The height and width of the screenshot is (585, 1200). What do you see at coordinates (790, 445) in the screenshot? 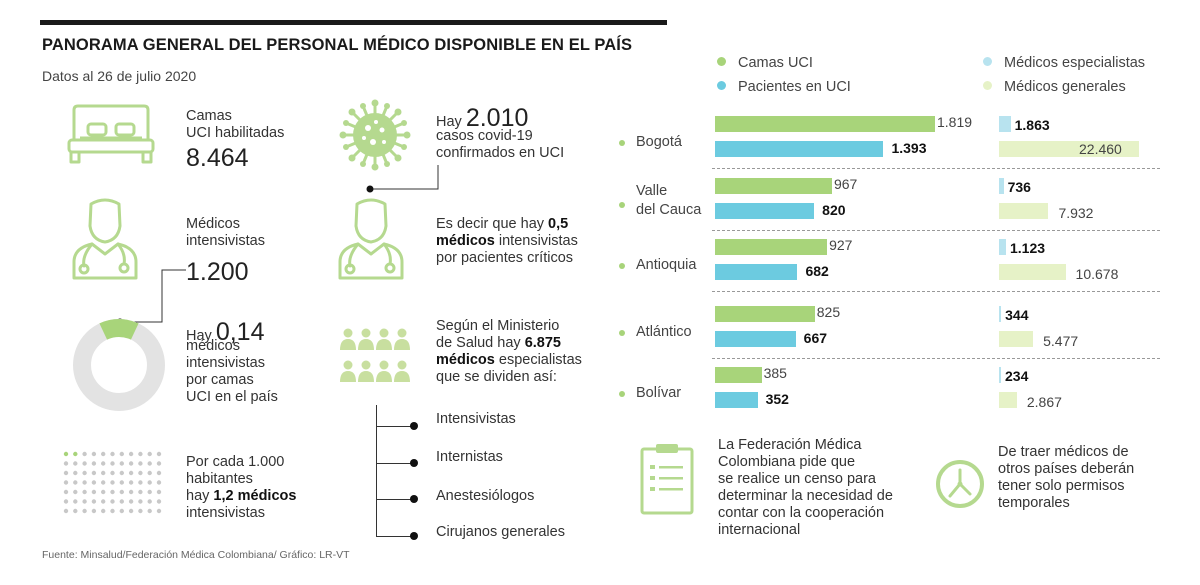
I see `federacion-line: La Federación Médica` at bounding box center [790, 445].